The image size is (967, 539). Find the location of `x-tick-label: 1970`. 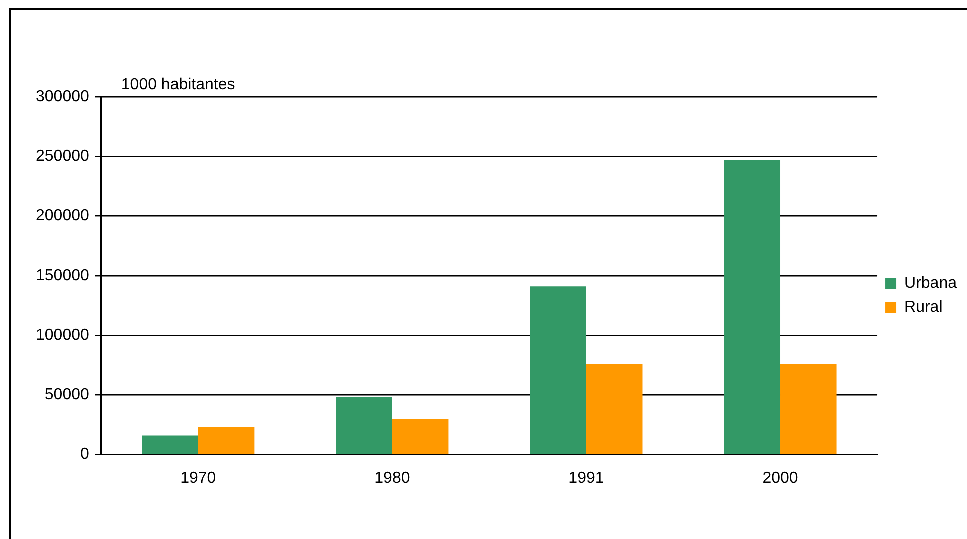

x-tick-label: 1970 is located at coordinates (198, 478).